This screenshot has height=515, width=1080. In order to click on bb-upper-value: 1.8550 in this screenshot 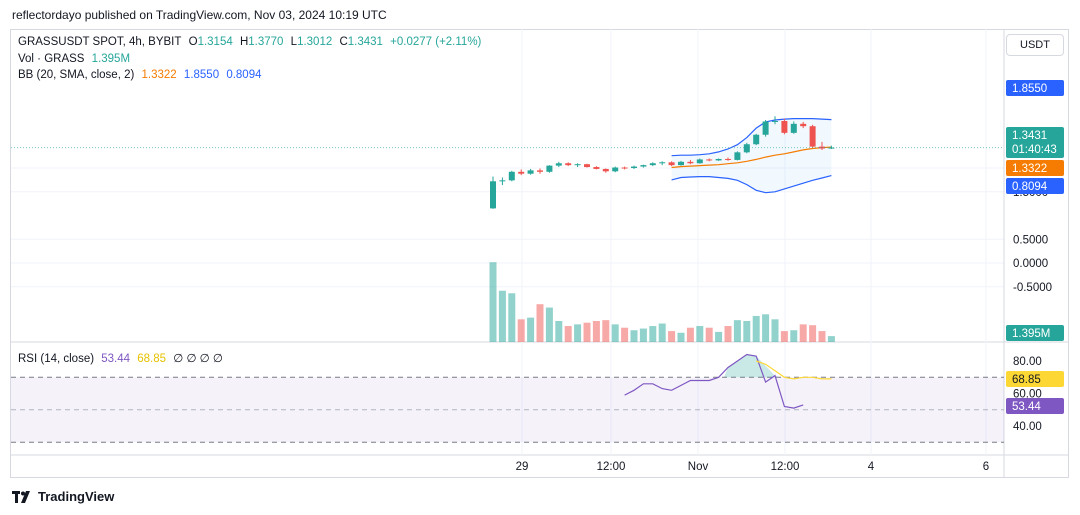, I will do `click(201, 75)`.